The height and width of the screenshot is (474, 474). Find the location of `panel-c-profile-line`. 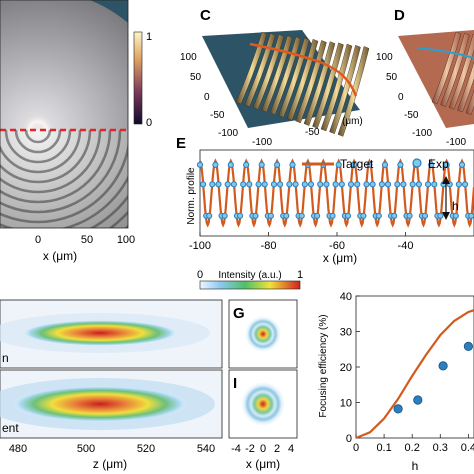

panel-c-profile-line is located at coordinates (303, 69).